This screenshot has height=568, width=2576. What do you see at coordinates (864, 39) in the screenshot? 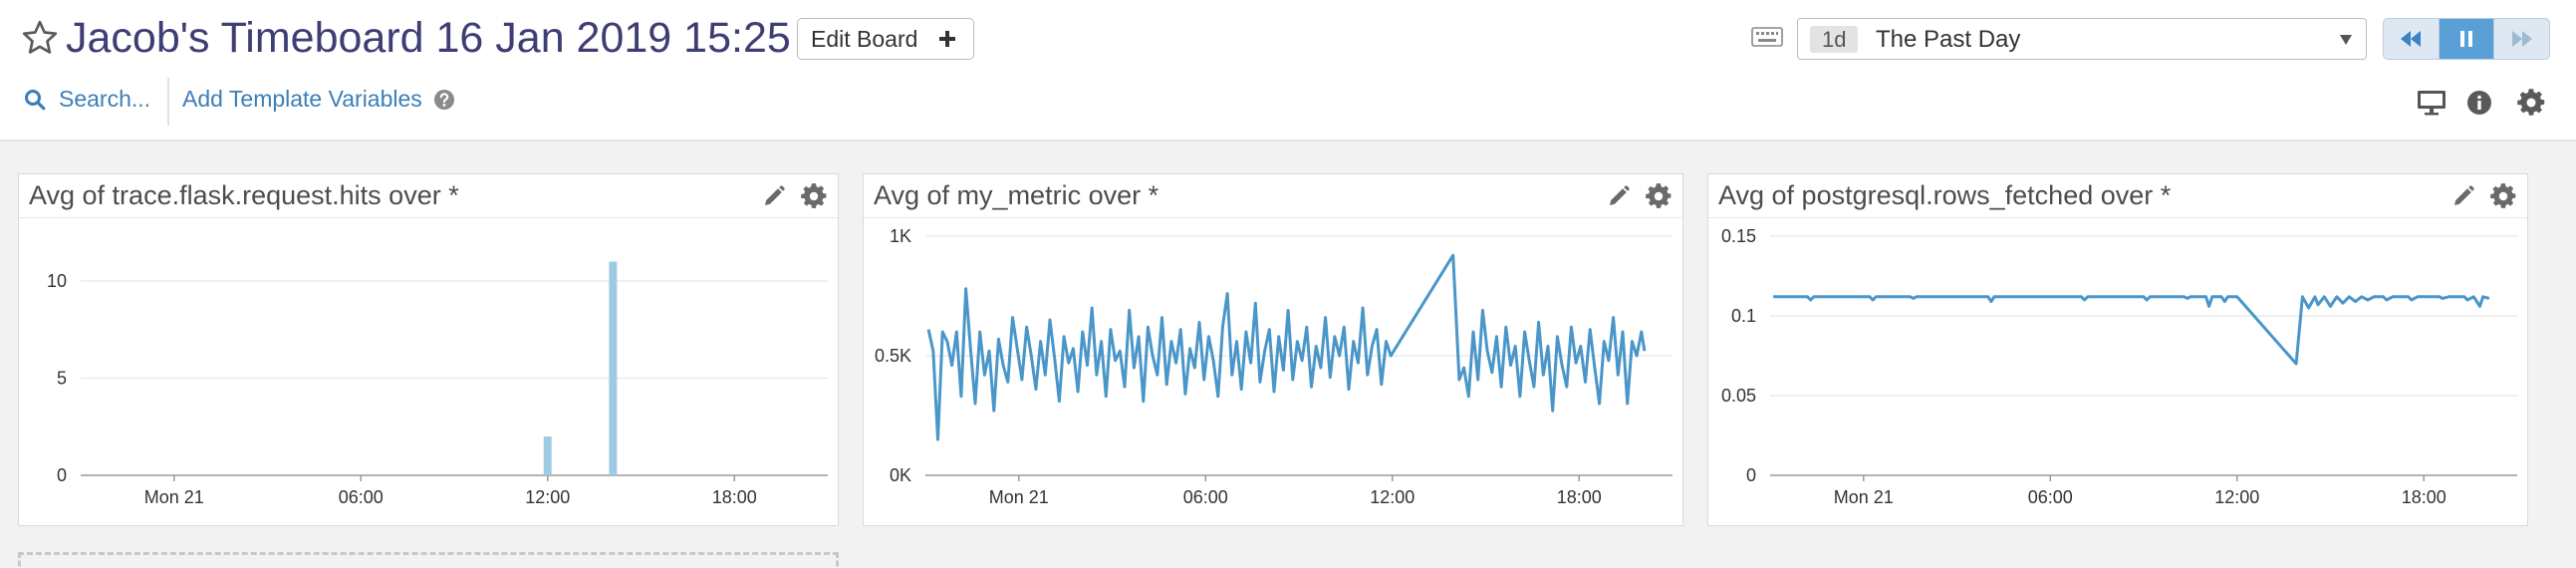
I see `edit-board-label: Edit Board` at bounding box center [864, 39].